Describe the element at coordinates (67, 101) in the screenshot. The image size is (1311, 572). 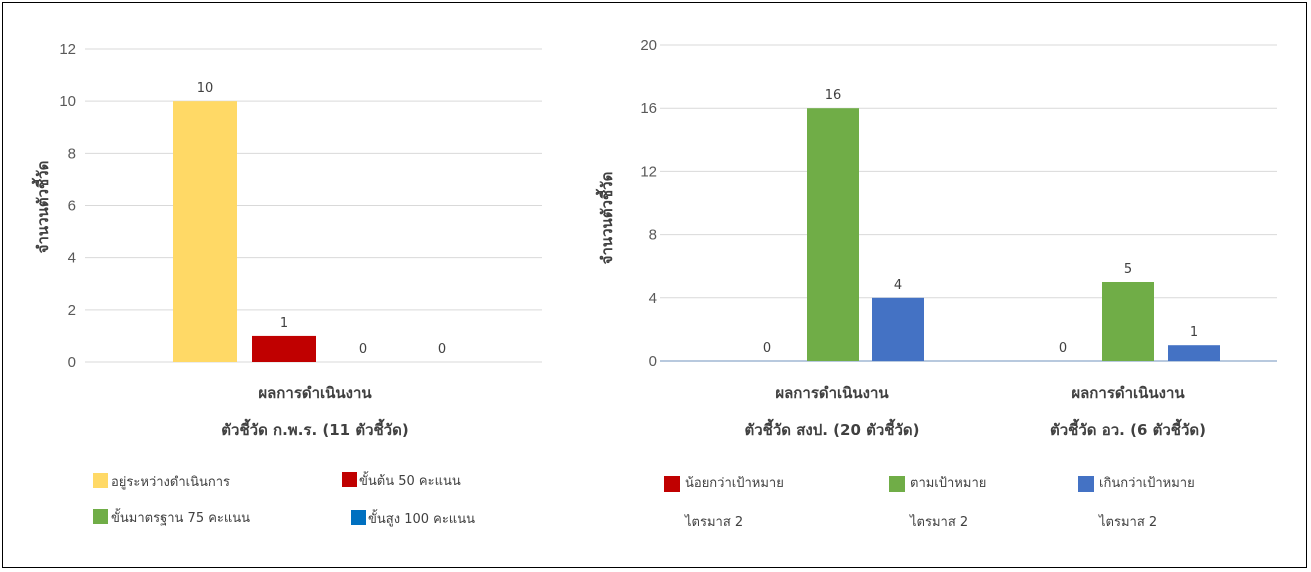
I see `y-tick-label: 10` at that location.